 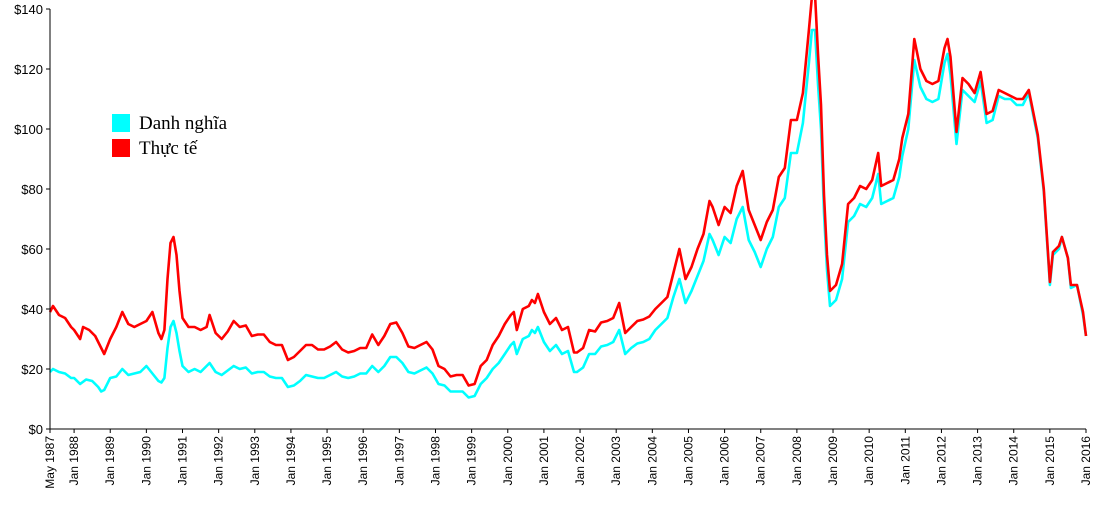 I want to click on y-tick-label: $20, so click(x=32, y=369).